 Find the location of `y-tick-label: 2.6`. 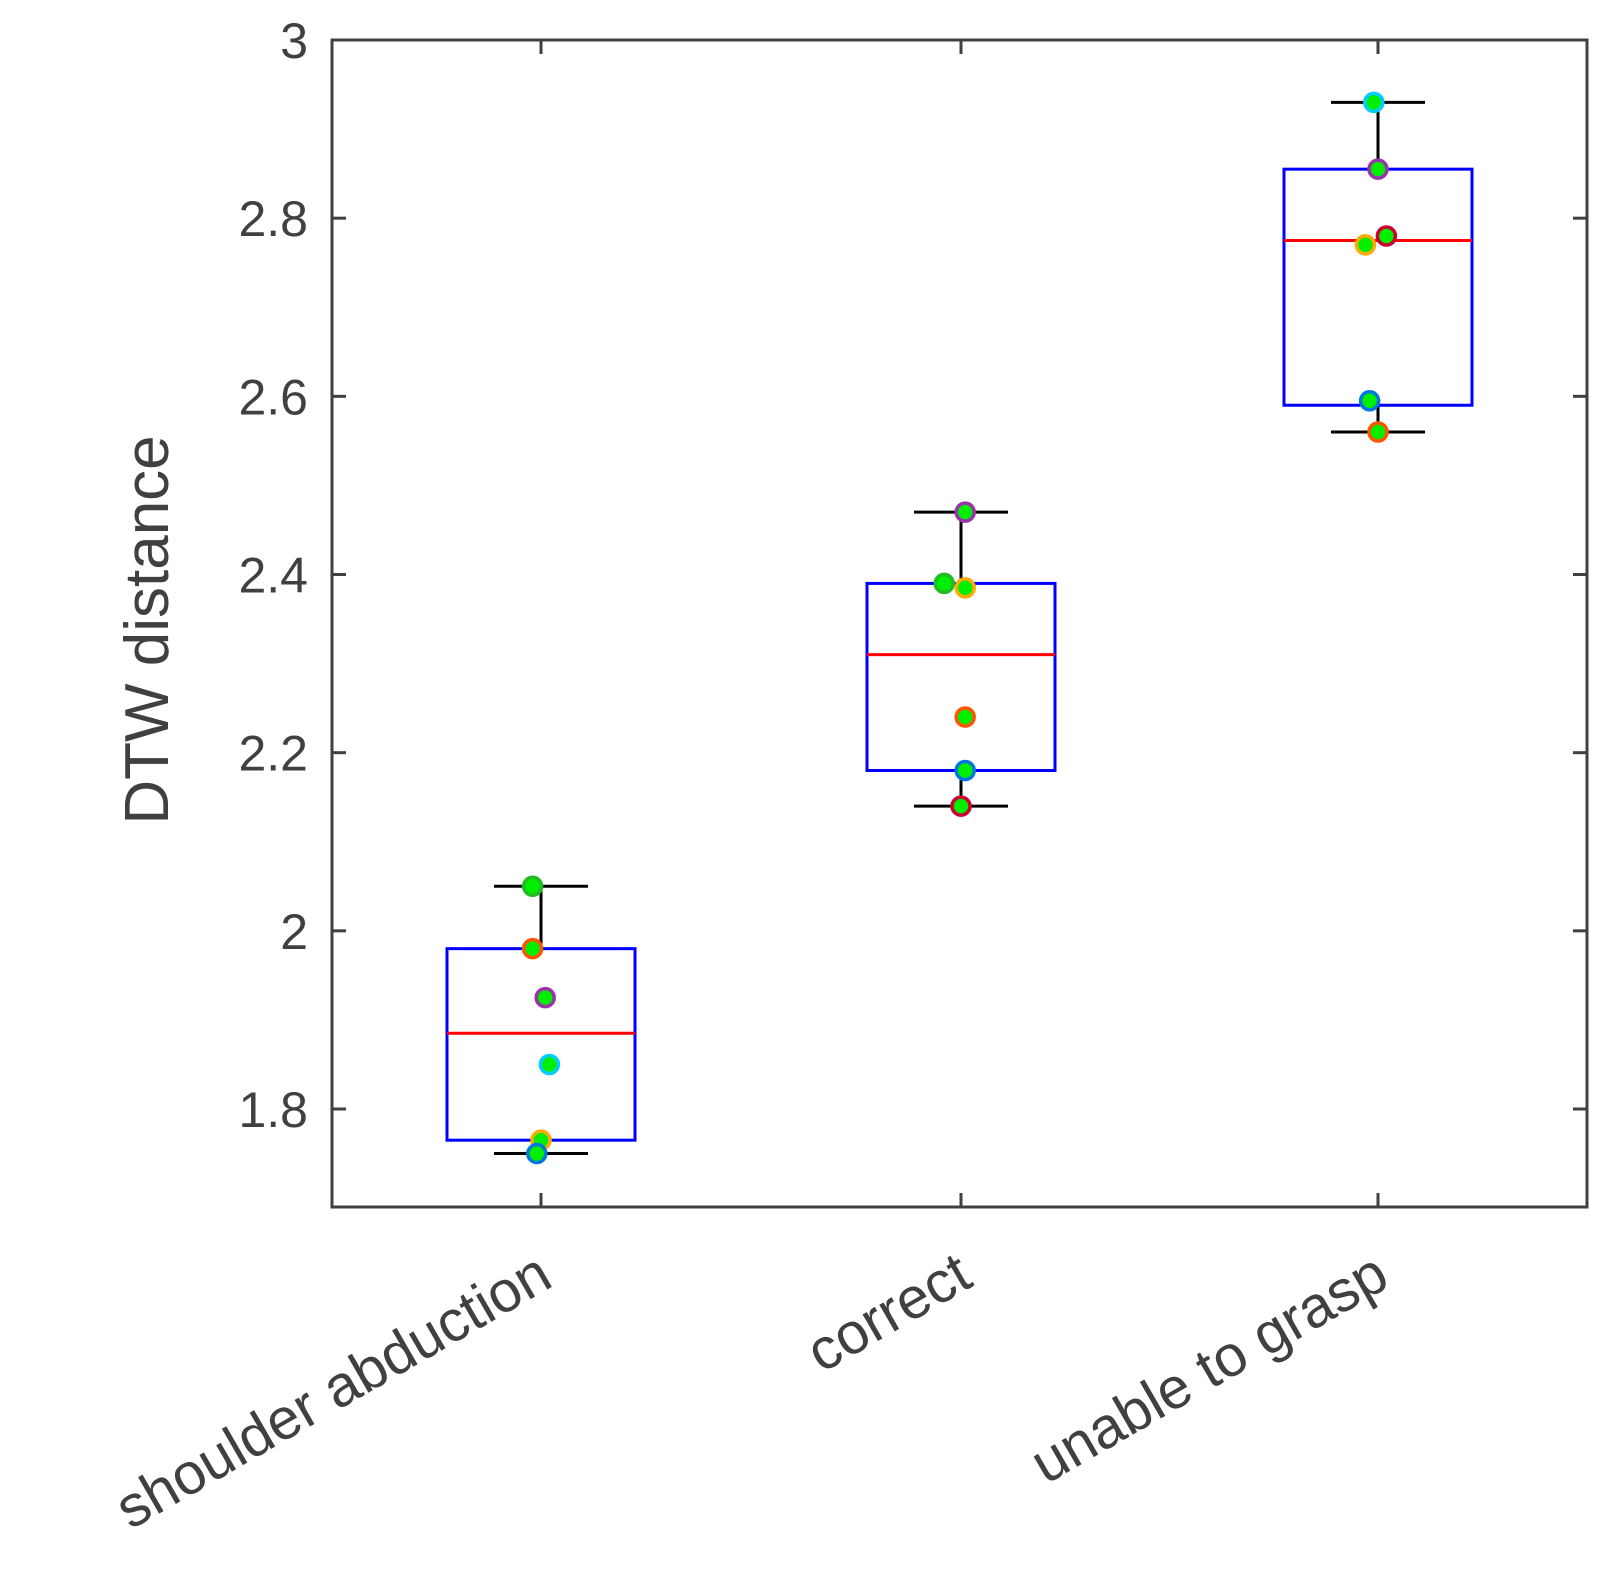

y-tick-label: 2.6 is located at coordinates (273, 397).